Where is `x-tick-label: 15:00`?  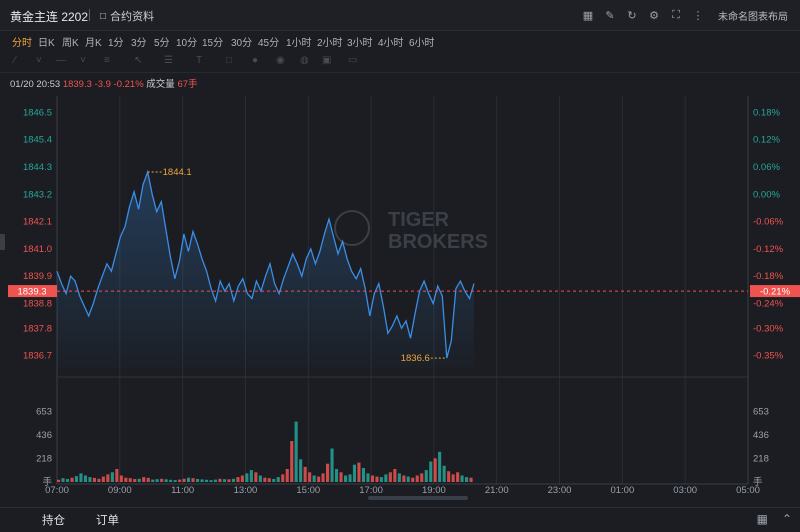
x-tick-label: 15:00 is located at coordinates (308, 490).